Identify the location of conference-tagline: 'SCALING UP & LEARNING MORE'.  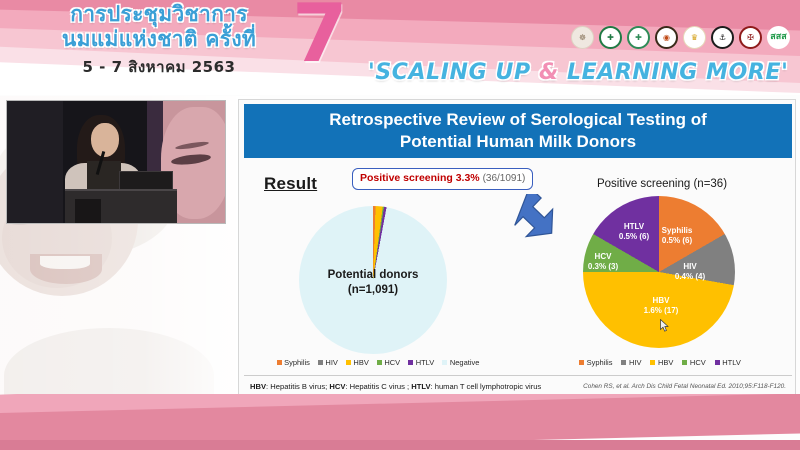
(578, 73).